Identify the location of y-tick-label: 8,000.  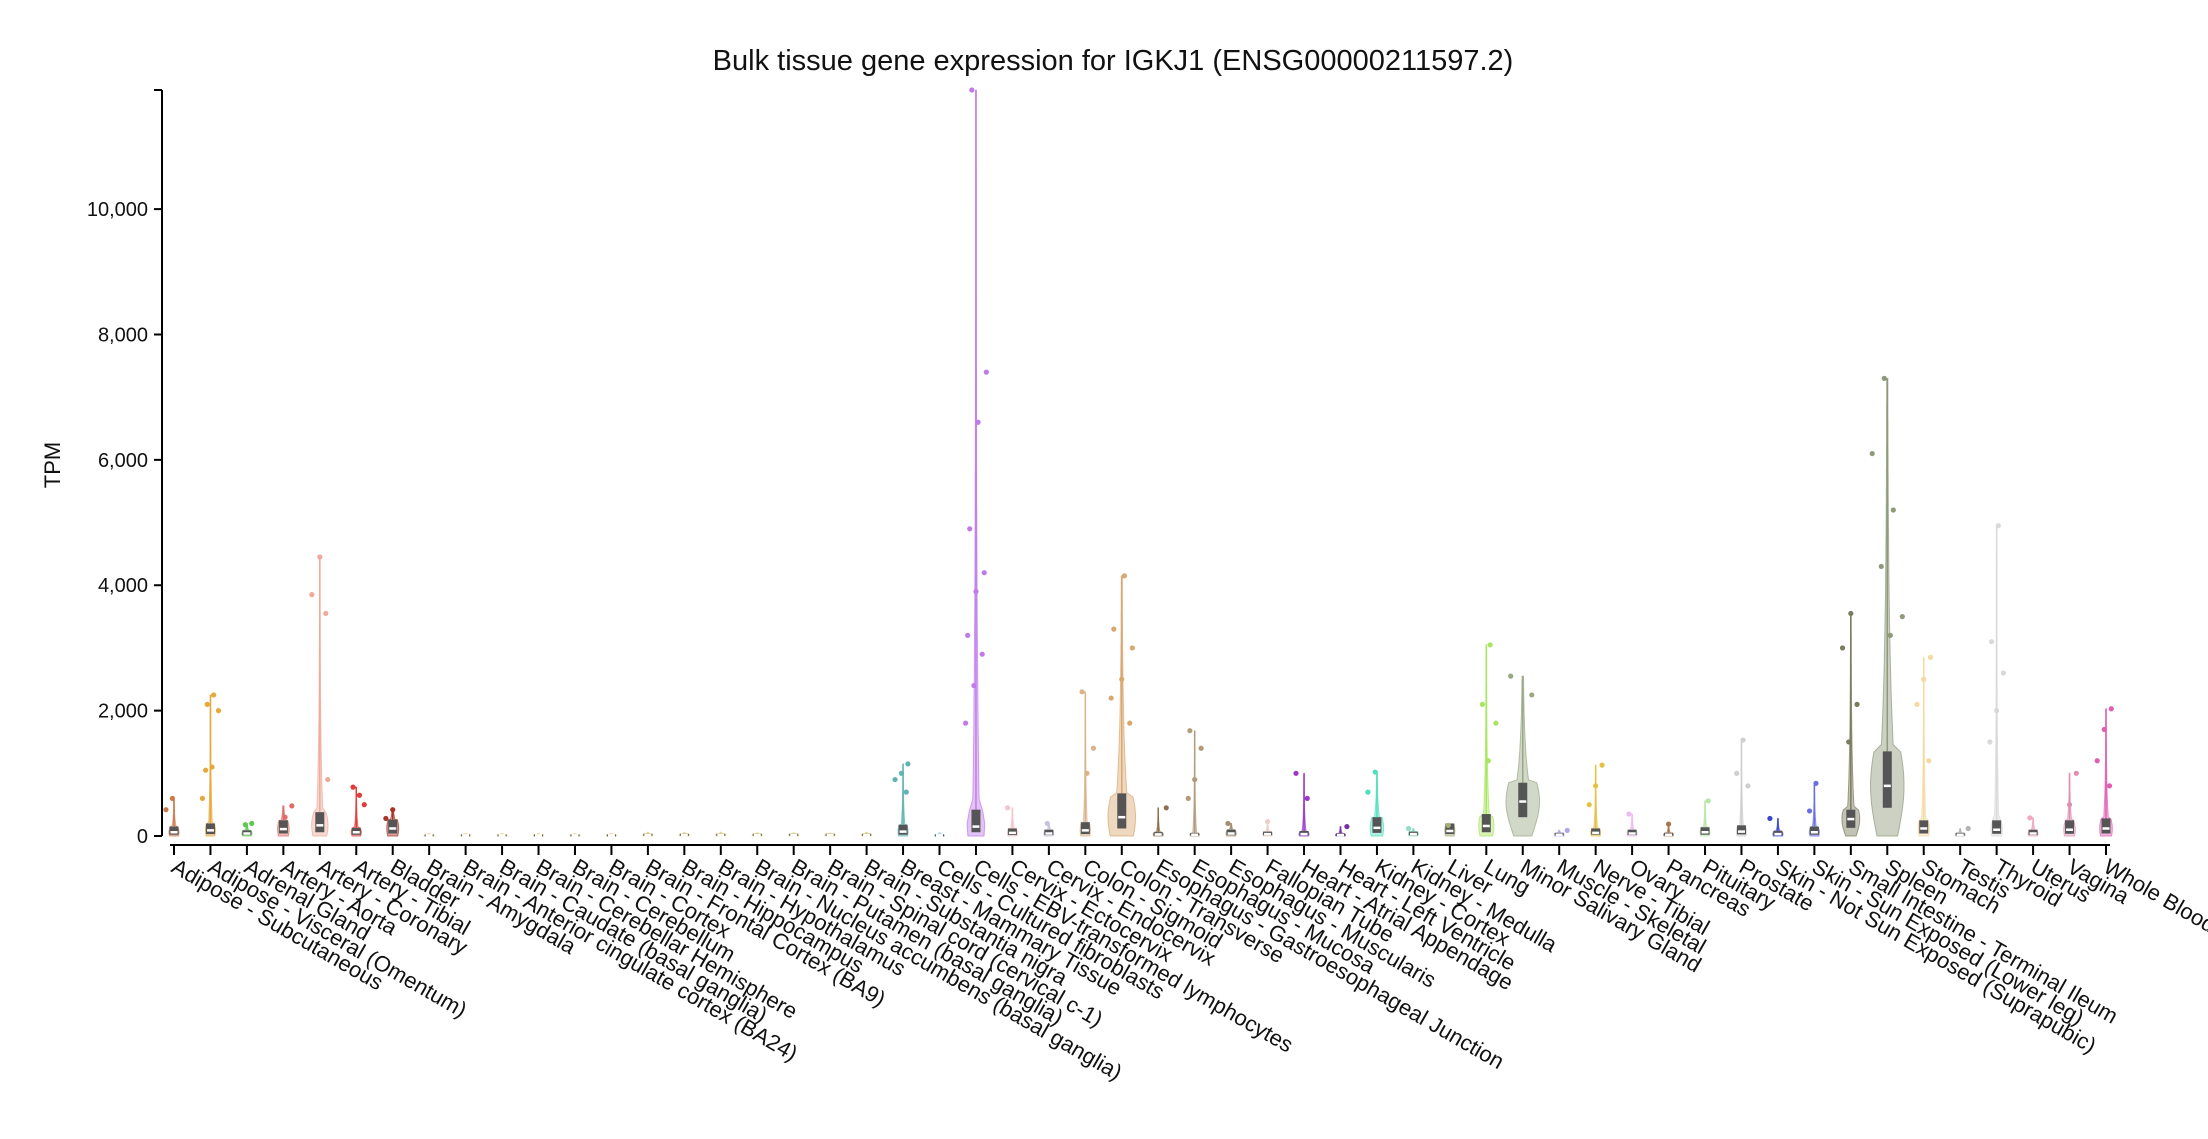
(123, 335).